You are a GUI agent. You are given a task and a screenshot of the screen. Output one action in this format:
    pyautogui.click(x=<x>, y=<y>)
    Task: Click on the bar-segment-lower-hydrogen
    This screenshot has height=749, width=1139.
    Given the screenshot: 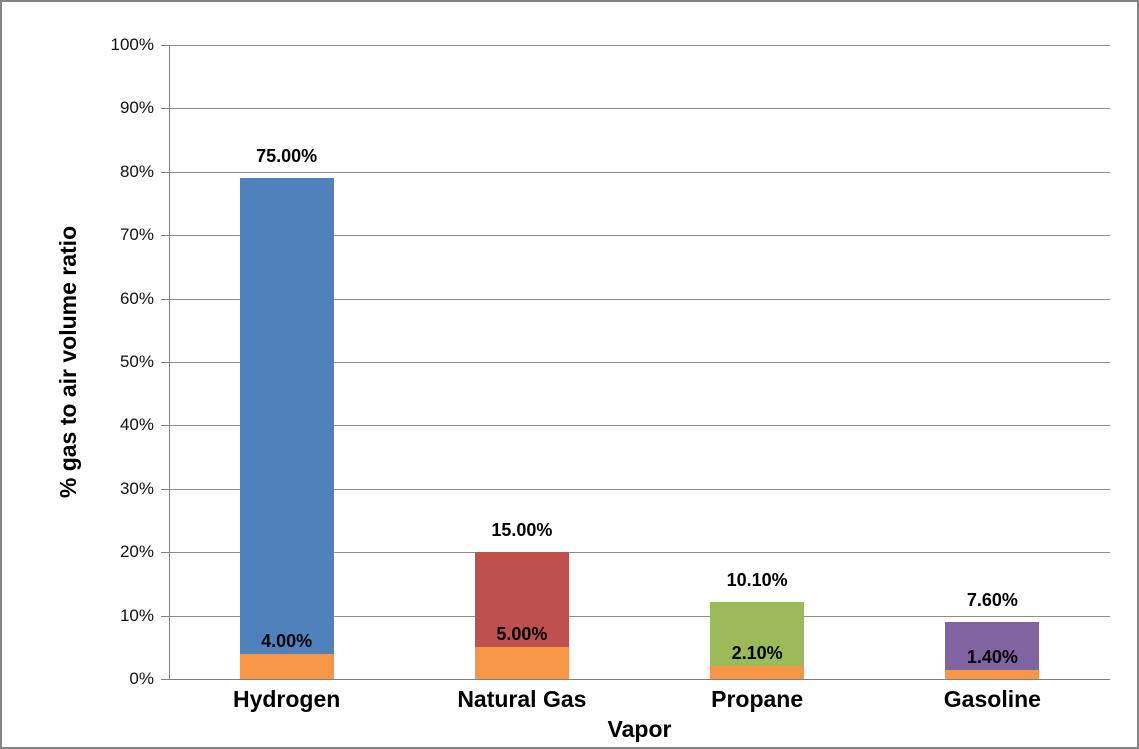 What is the action you would take?
    pyautogui.click(x=286, y=666)
    